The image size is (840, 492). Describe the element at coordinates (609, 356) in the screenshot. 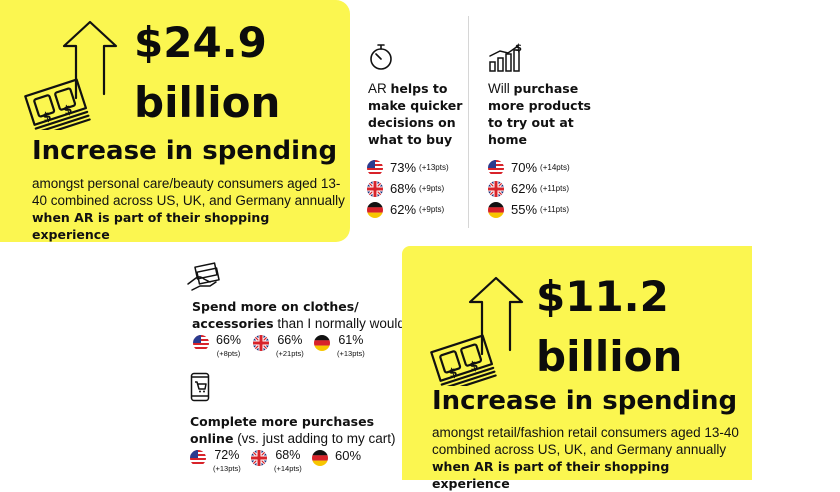

I see `fashion-unit: billion` at that location.